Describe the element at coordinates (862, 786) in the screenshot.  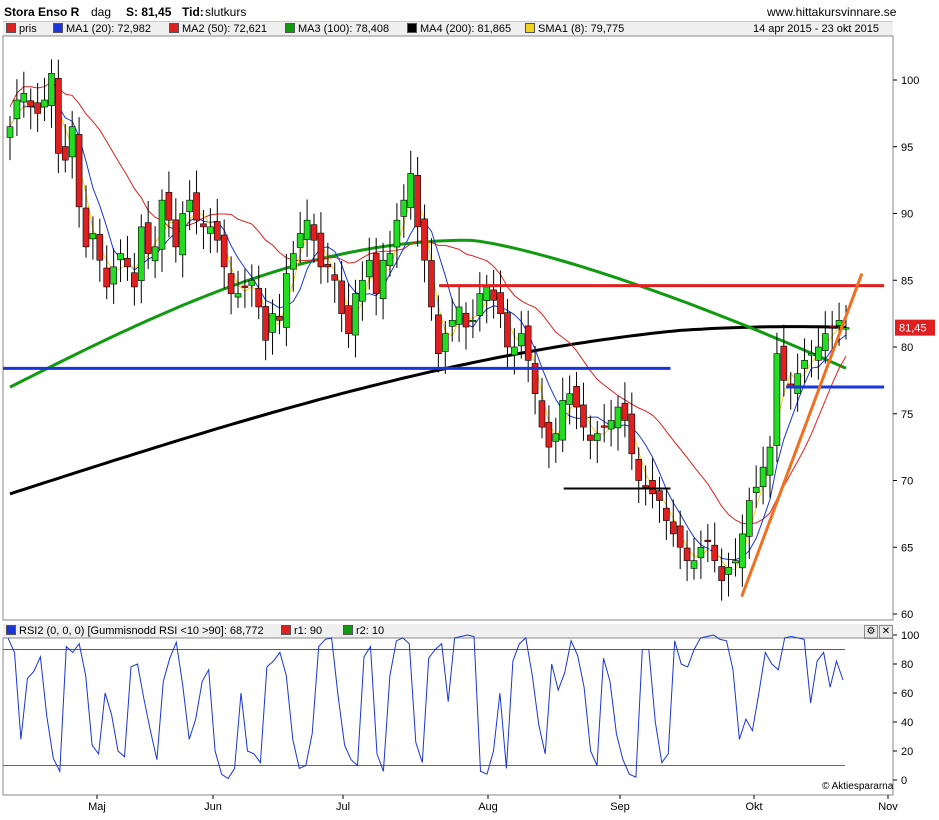
I see `credit-text: Aktiespararna` at that location.